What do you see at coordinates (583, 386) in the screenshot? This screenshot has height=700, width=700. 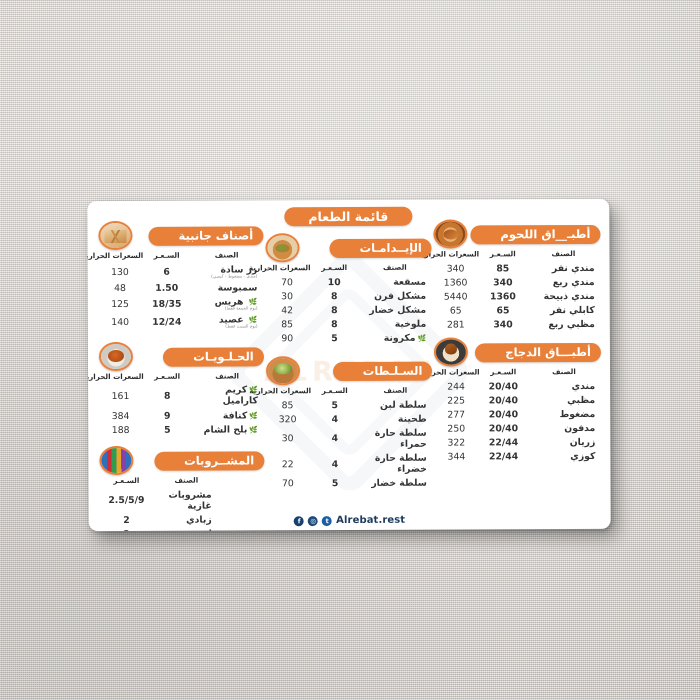 I see `item-name: مندي` at bounding box center [583, 386].